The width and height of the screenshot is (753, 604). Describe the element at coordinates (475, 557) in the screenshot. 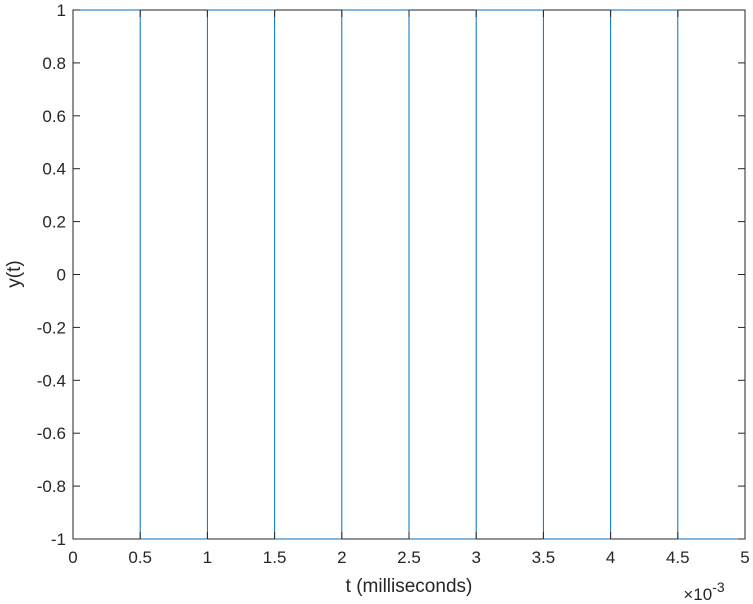

I see `x-tick-label: 3` at that location.